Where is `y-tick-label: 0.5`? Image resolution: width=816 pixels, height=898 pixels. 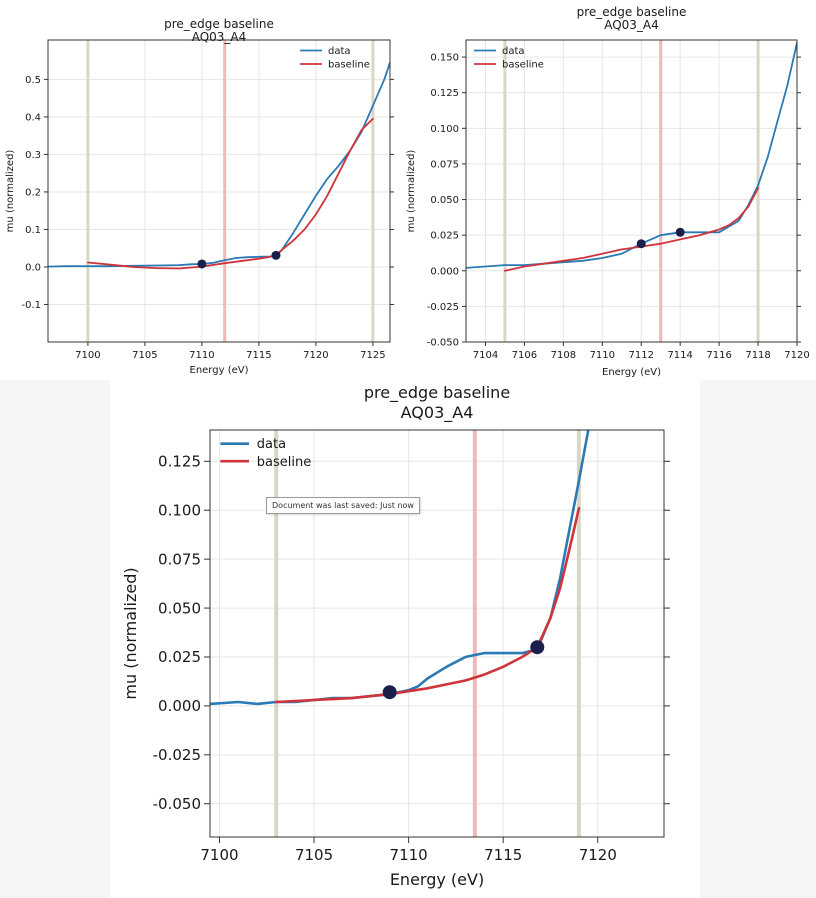
y-tick-label: 0.5 is located at coordinates (33, 80).